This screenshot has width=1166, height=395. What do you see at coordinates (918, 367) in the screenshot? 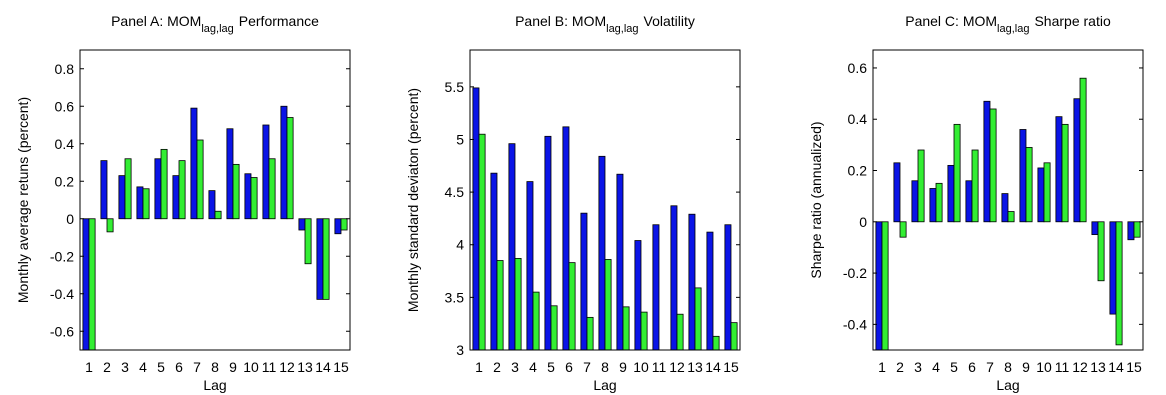
I see `x-tick-label: 3` at bounding box center [918, 367].